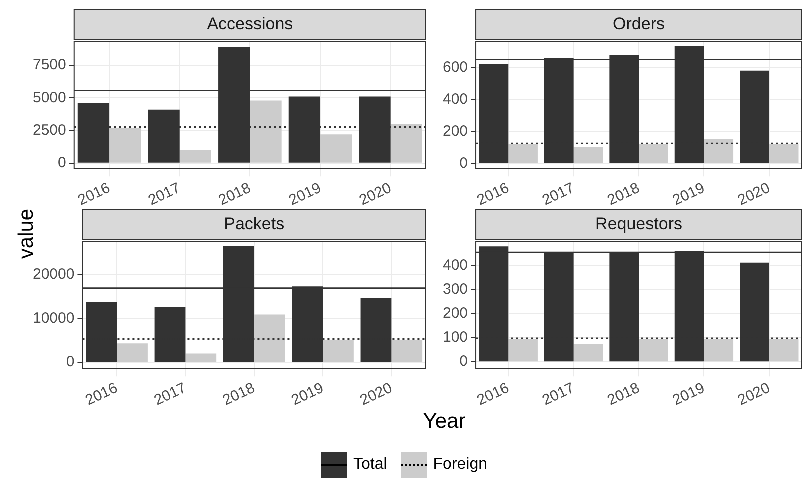  I want to click on x-axis-title: Year, so click(444, 422).